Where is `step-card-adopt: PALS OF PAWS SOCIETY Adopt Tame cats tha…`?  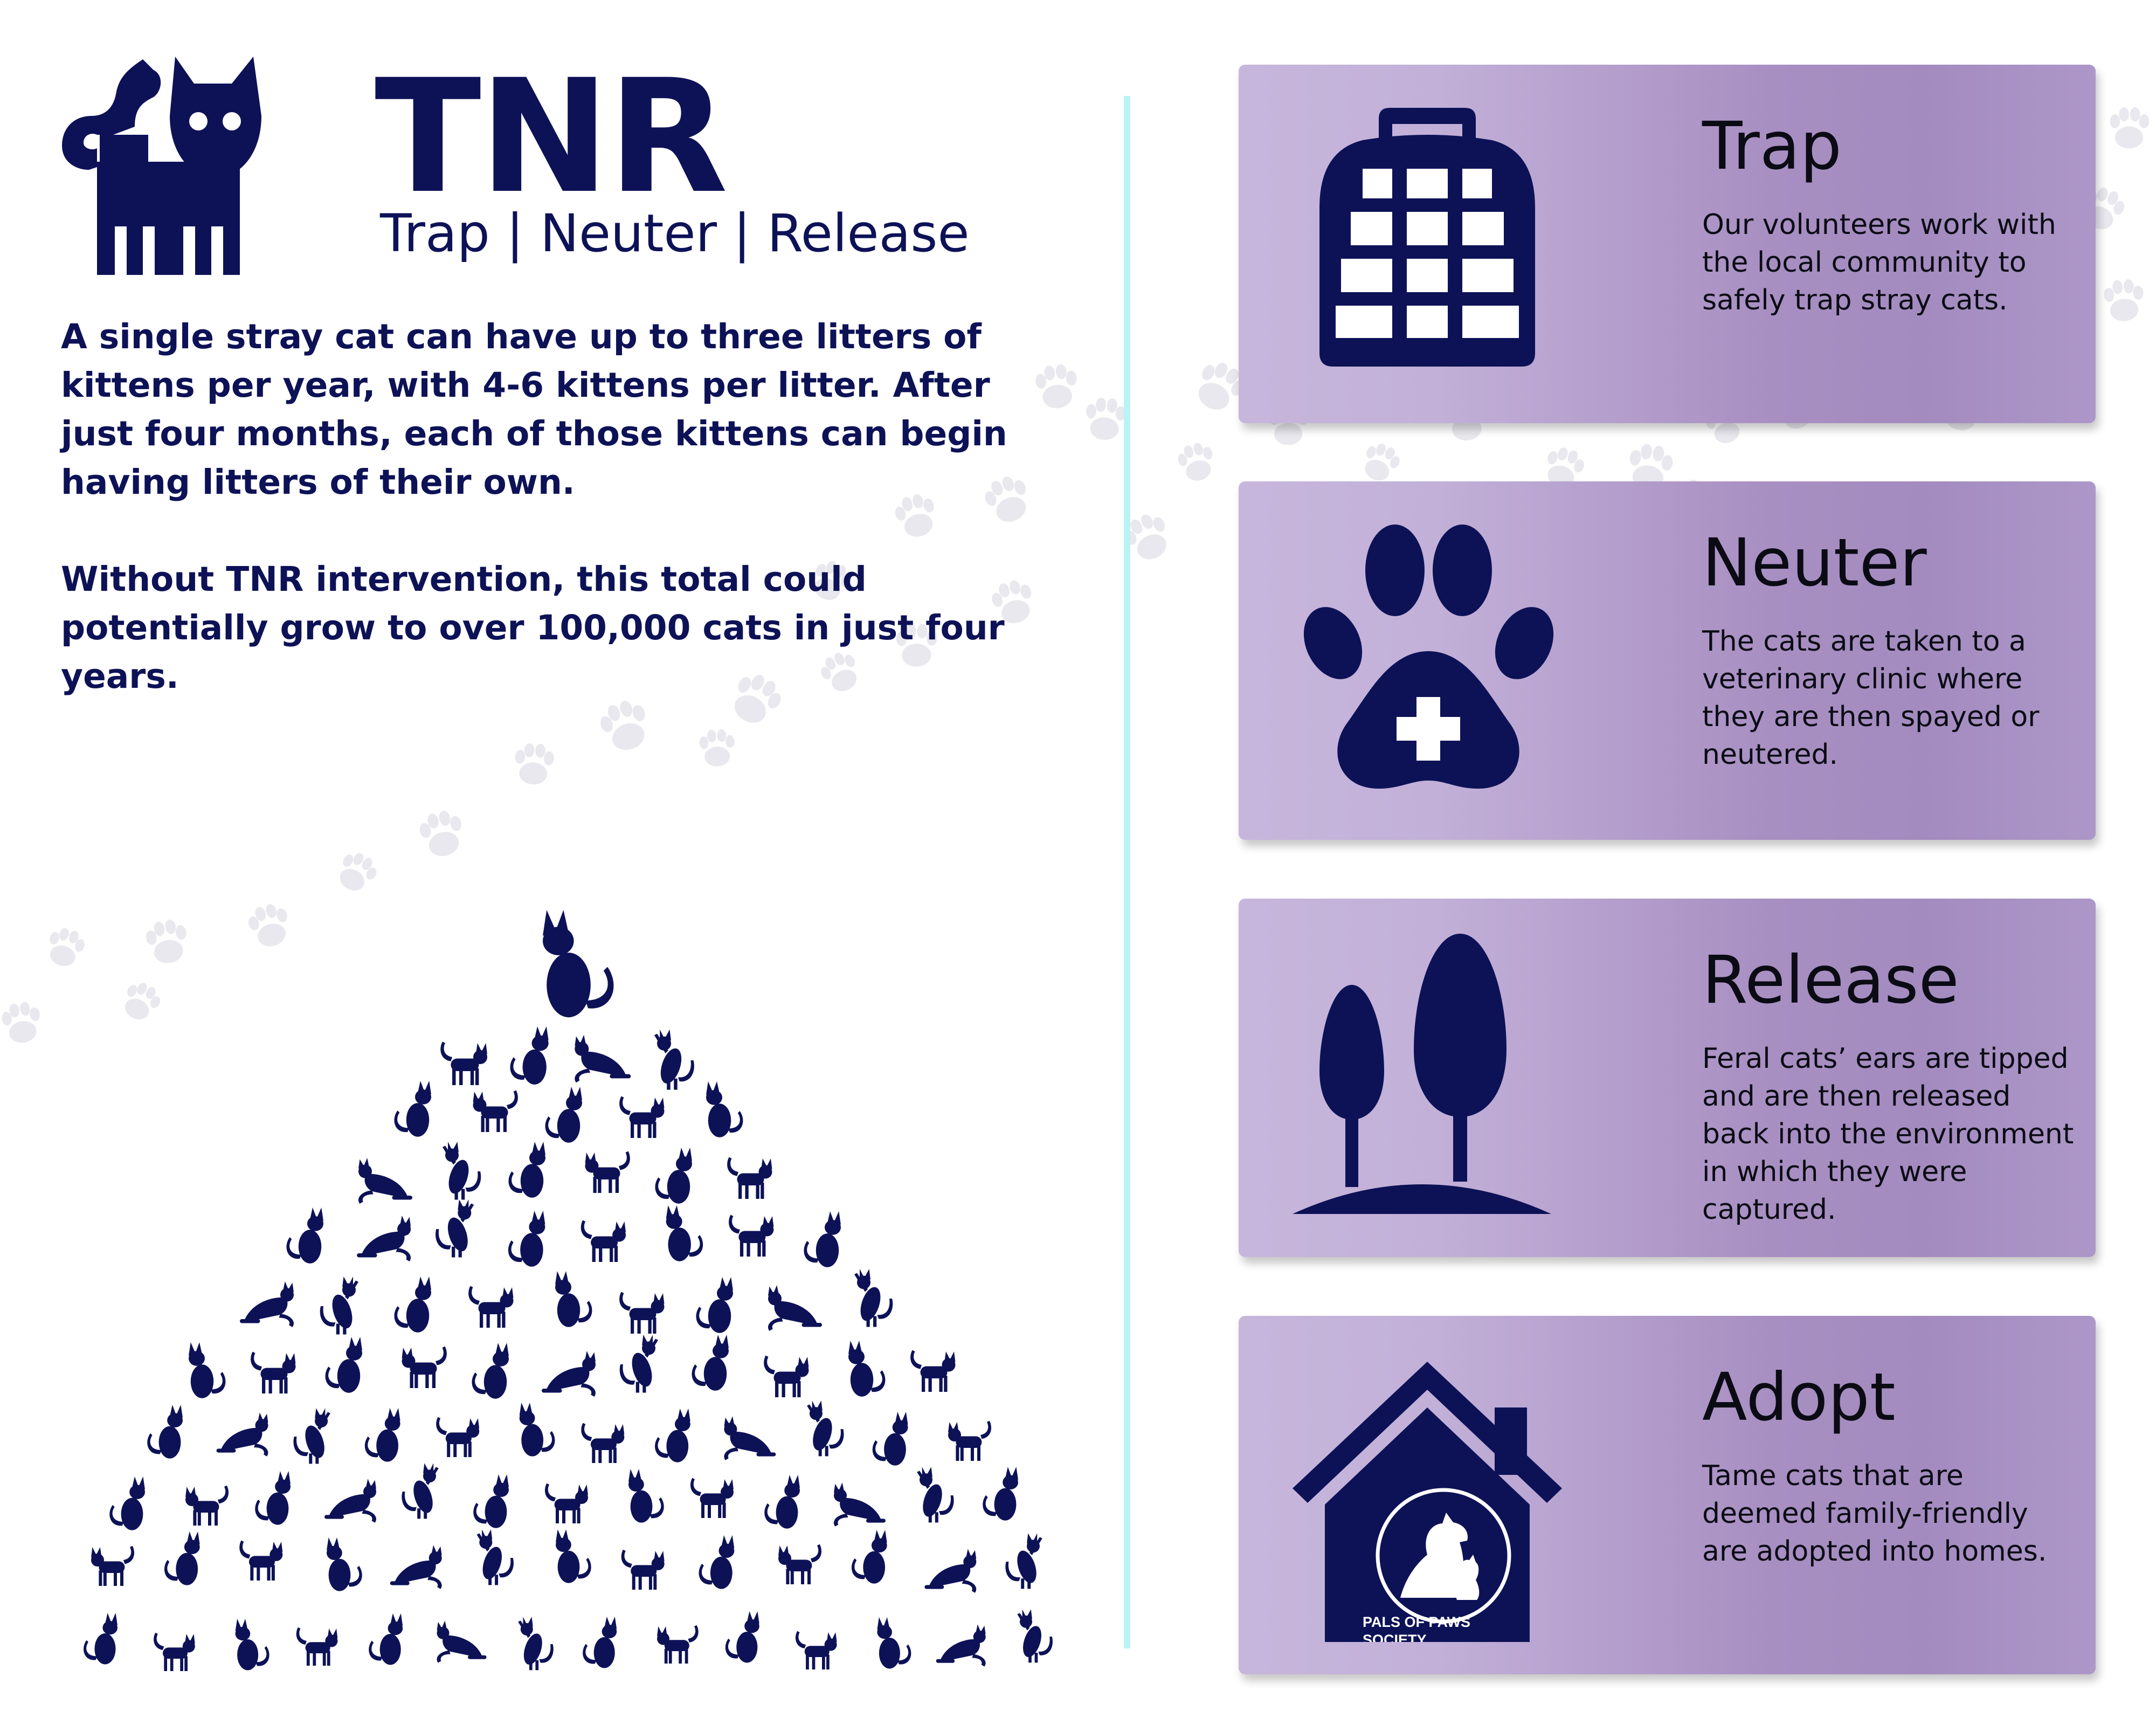
step-card-adopt: PALS OF PAWS SOCIETY Adopt Tame cats tha… is located at coordinates (1667, 1495).